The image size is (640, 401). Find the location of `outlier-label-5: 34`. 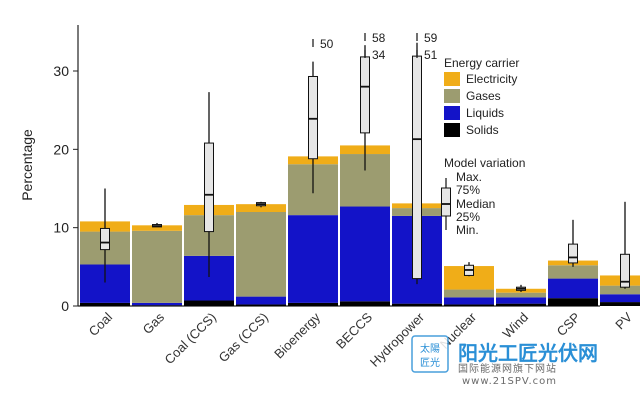

outlier-label-5: 34 is located at coordinates (379, 55).